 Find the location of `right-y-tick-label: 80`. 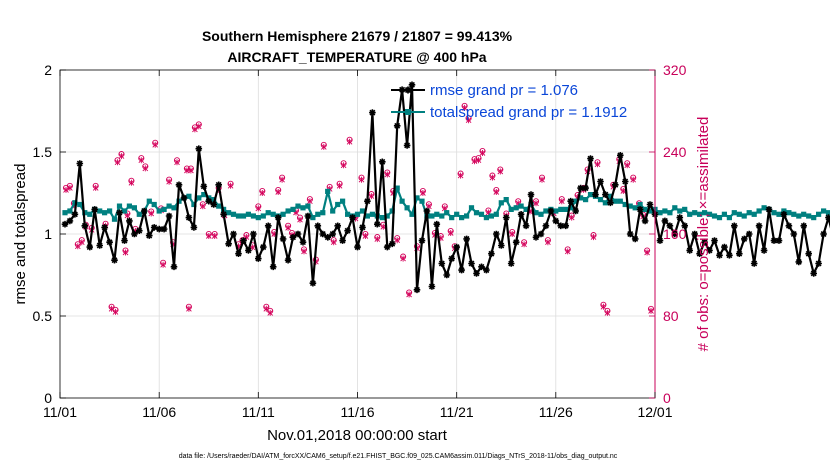

right-y-tick-label: 80 is located at coordinates (671, 316).